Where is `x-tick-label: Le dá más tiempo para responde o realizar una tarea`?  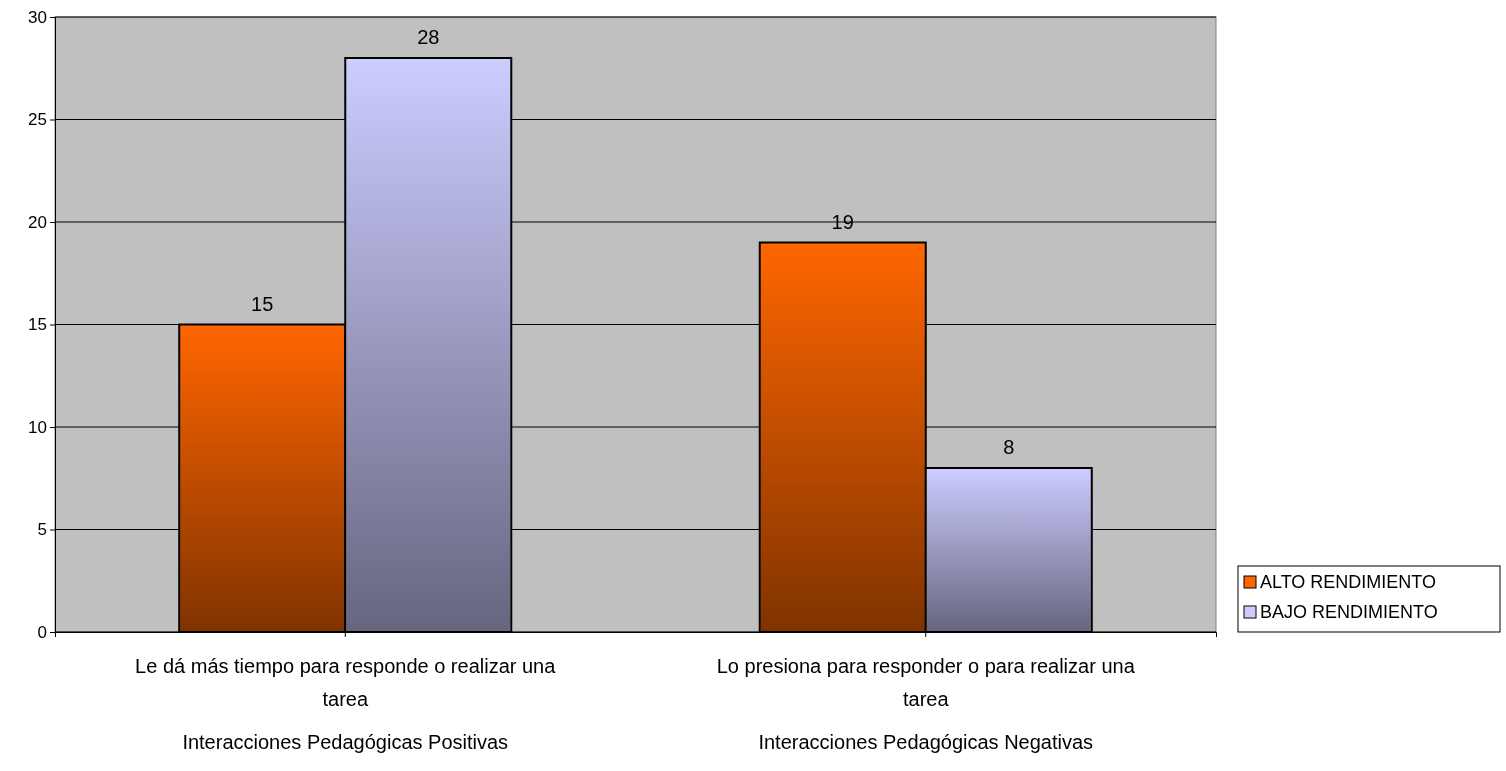 x-tick-label: Le dá más tiempo para responde o realizar una tarea is located at coordinates (346, 682).